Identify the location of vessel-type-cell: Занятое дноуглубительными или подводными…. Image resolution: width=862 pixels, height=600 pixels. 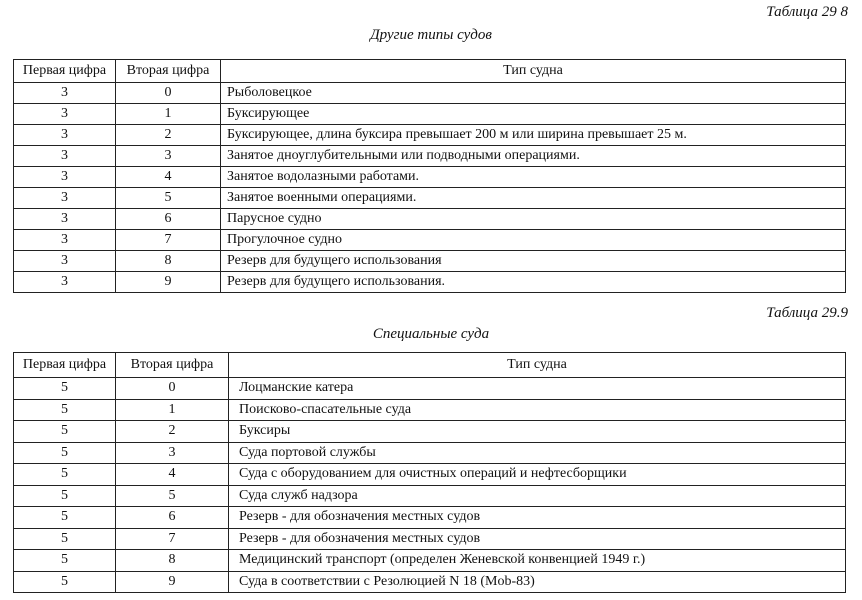
(533, 156).